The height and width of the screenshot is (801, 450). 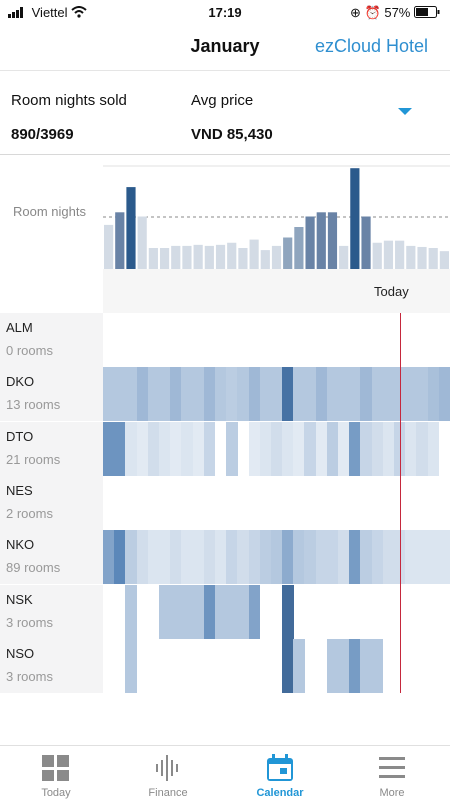 What do you see at coordinates (280, 773) in the screenshot?
I see `tab-calendar: Calendar` at bounding box center [280, 773].